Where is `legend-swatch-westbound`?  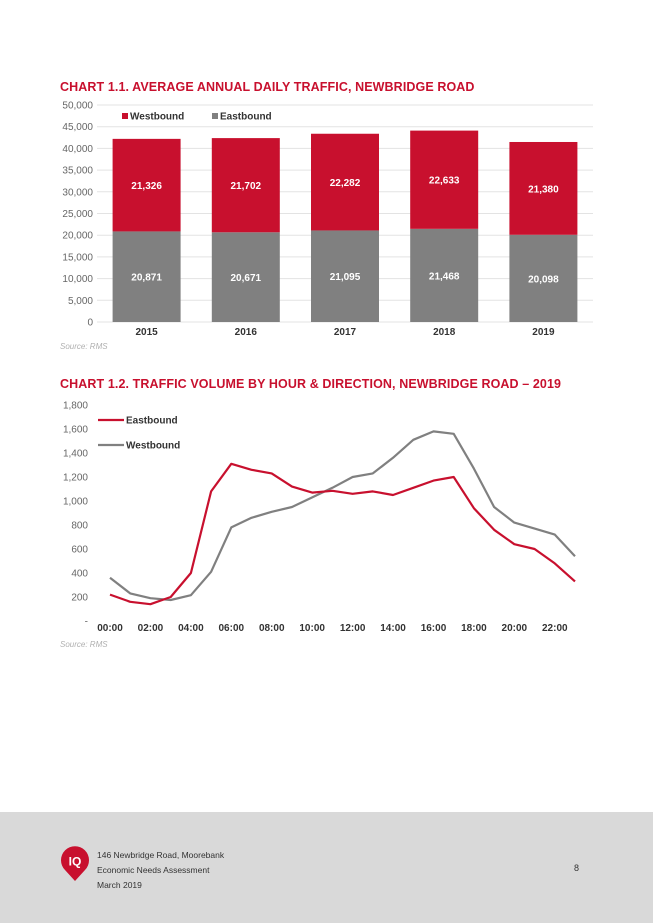 legend-swatch-westbound is located at coordinates (125, 116).